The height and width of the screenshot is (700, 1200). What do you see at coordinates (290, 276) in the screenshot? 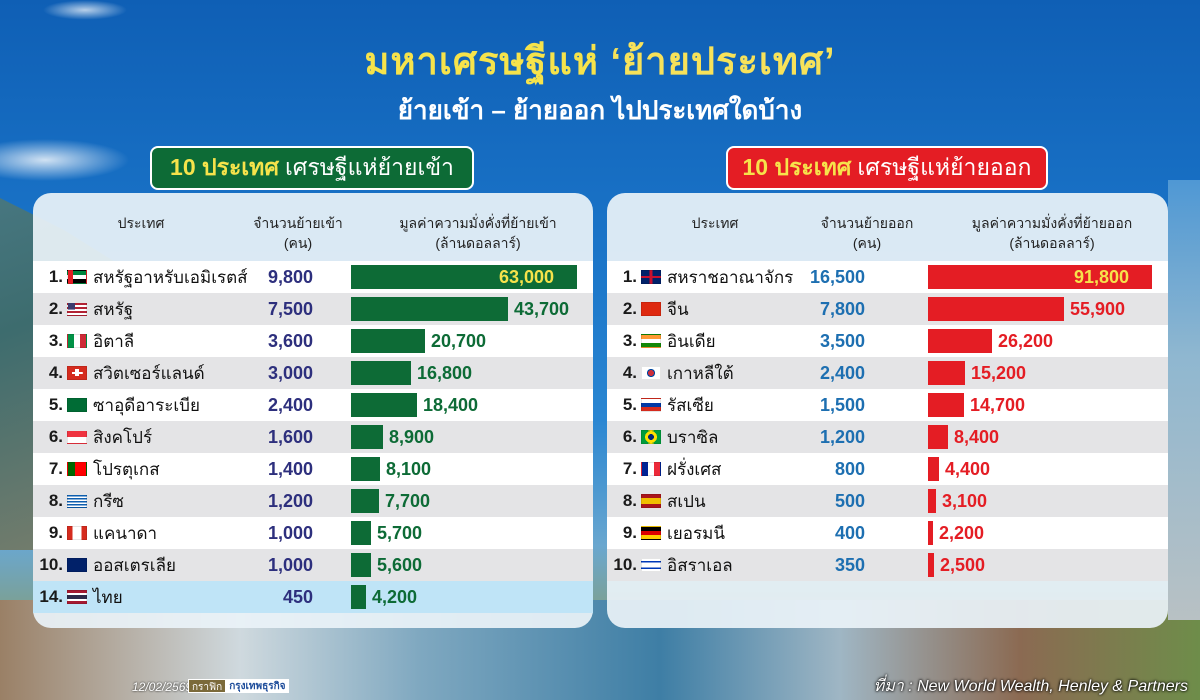
I see `migrant-count: 9,800` at bounding box center [290, 276].